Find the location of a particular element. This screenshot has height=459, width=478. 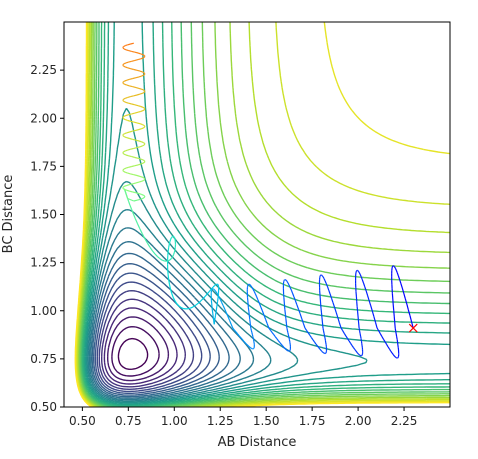

y-tick-label: 1.00 is located at coordinates (43, 311).